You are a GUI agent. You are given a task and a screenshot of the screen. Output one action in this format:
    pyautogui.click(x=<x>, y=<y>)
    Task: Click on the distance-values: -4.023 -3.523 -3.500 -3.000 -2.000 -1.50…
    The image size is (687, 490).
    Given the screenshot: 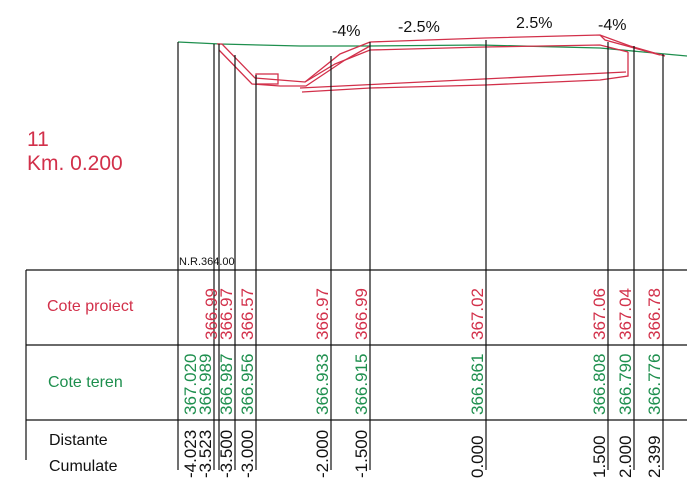 What is the action you would take?
    pyautogui.click(x=422, y=454)
    